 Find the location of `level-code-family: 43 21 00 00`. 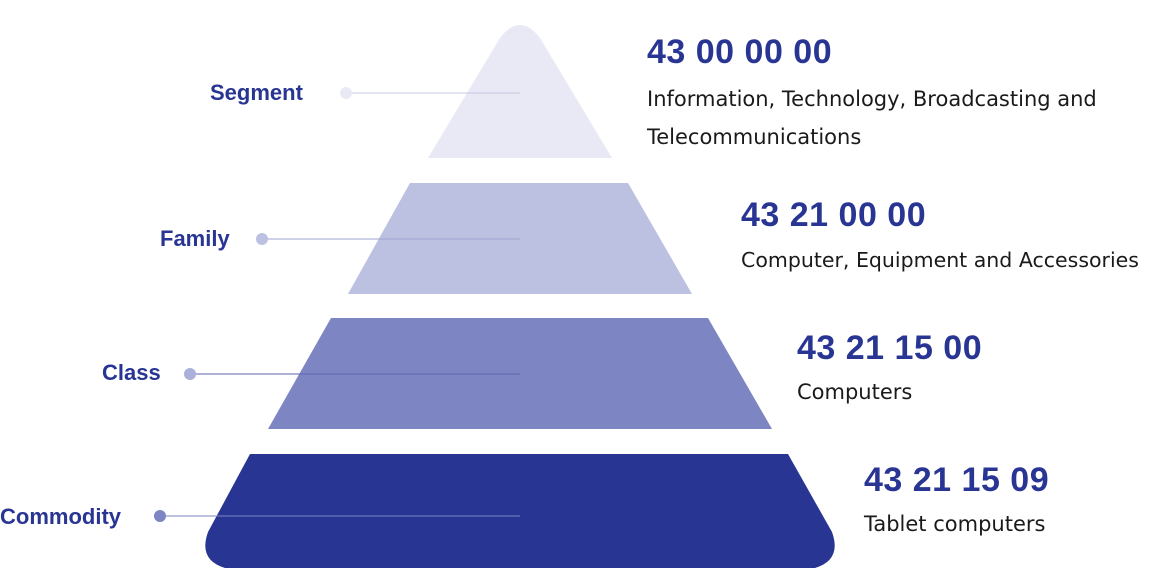

level-code-family: 43 21 00 00 is located at coordinates (834, 215).